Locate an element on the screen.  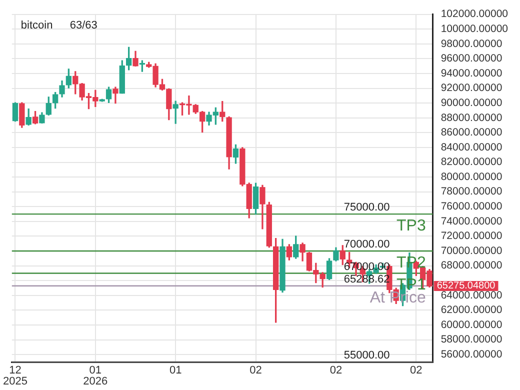
ref-line-label: 55000.00 is located at coordinates (367, 356).